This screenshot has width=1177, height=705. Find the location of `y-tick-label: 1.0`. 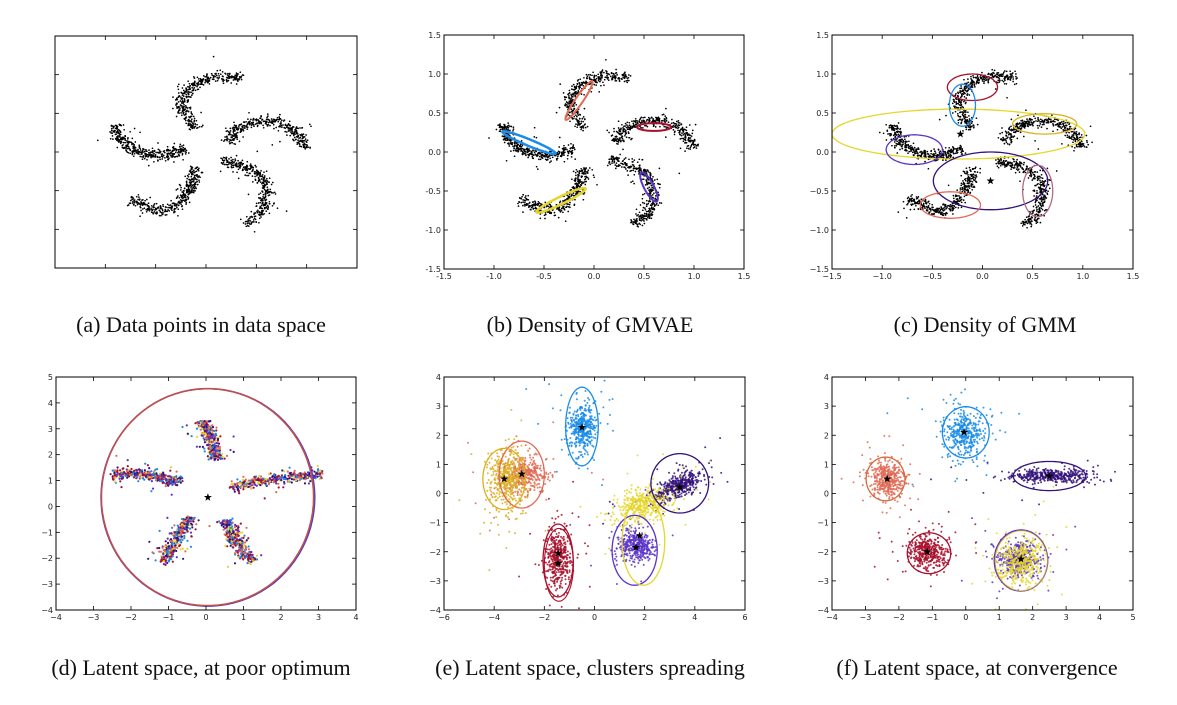

y-tick-label: 1.0 is located at coordinates (434, 74).